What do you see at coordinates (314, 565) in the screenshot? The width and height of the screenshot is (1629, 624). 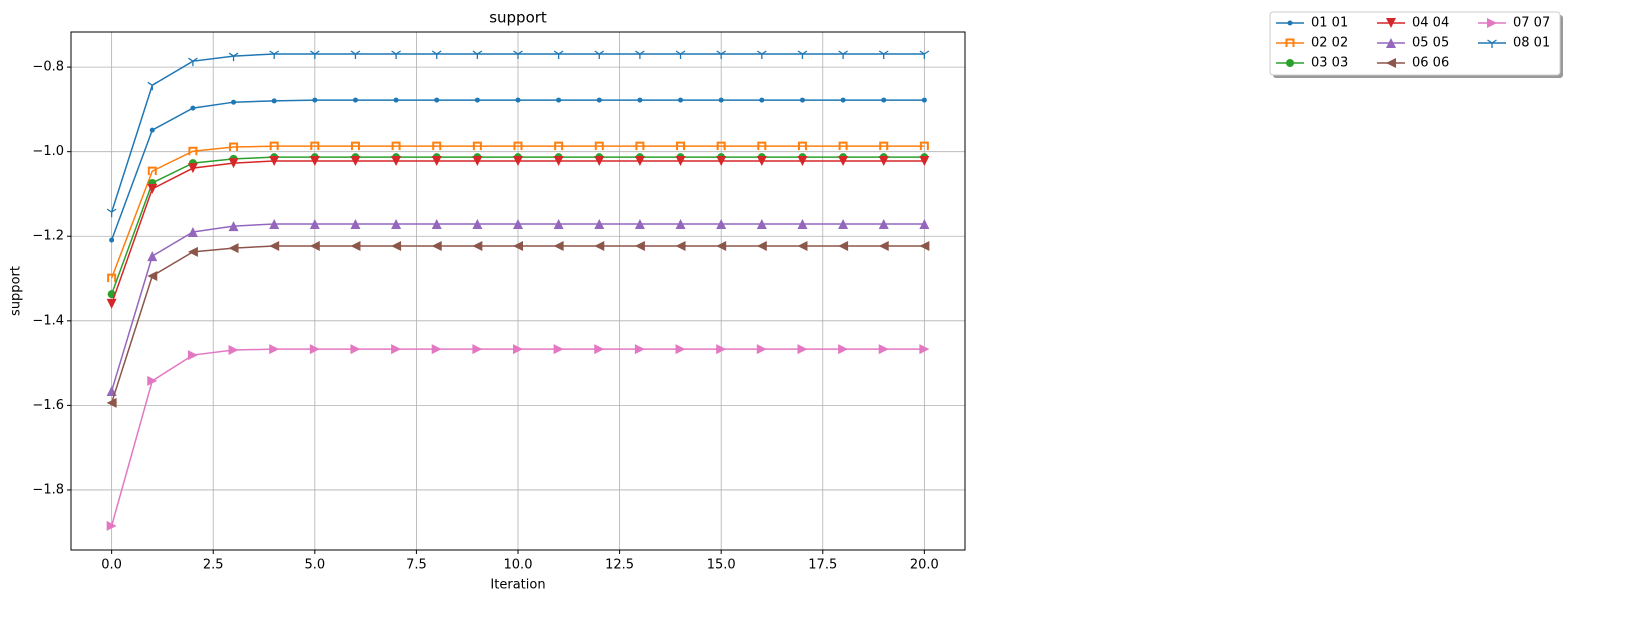 I see `x-tick-label: 5.0` at bounding box center [314, 565].